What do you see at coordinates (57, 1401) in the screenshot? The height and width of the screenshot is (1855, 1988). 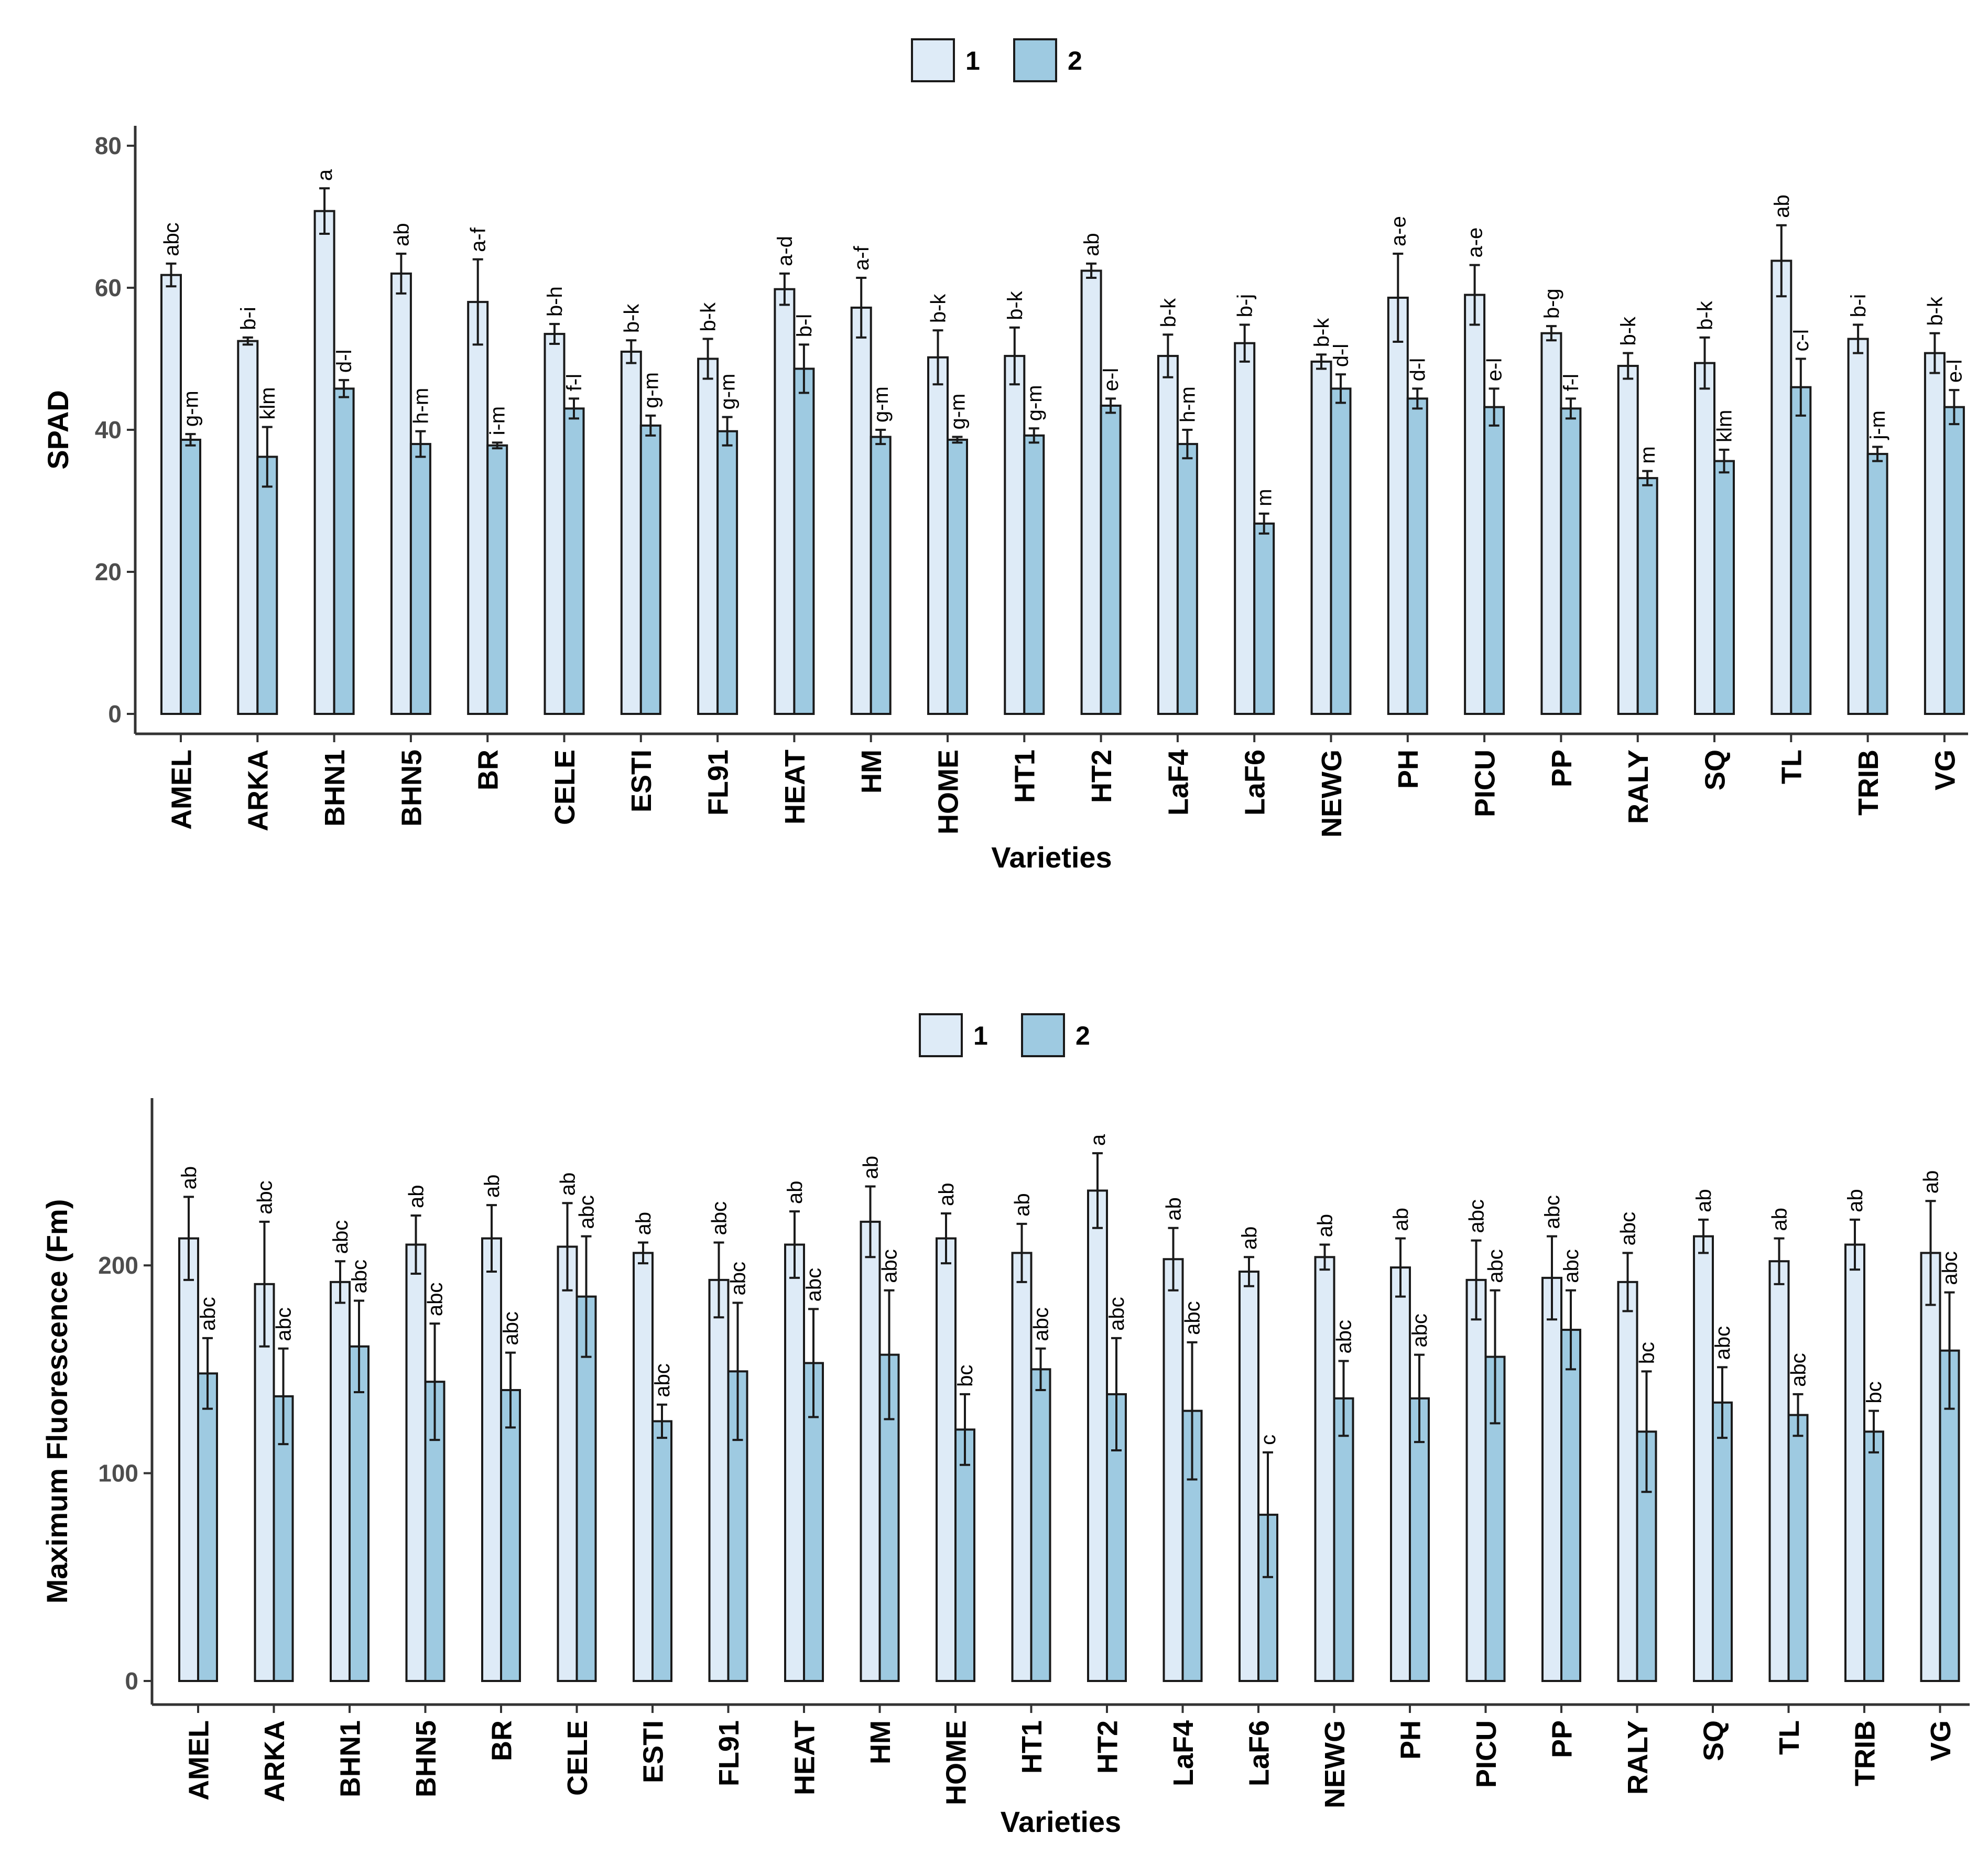 I see `y-axis-title: Maximum Fluorescence (Fm)` at bounding box center [57, 1401].